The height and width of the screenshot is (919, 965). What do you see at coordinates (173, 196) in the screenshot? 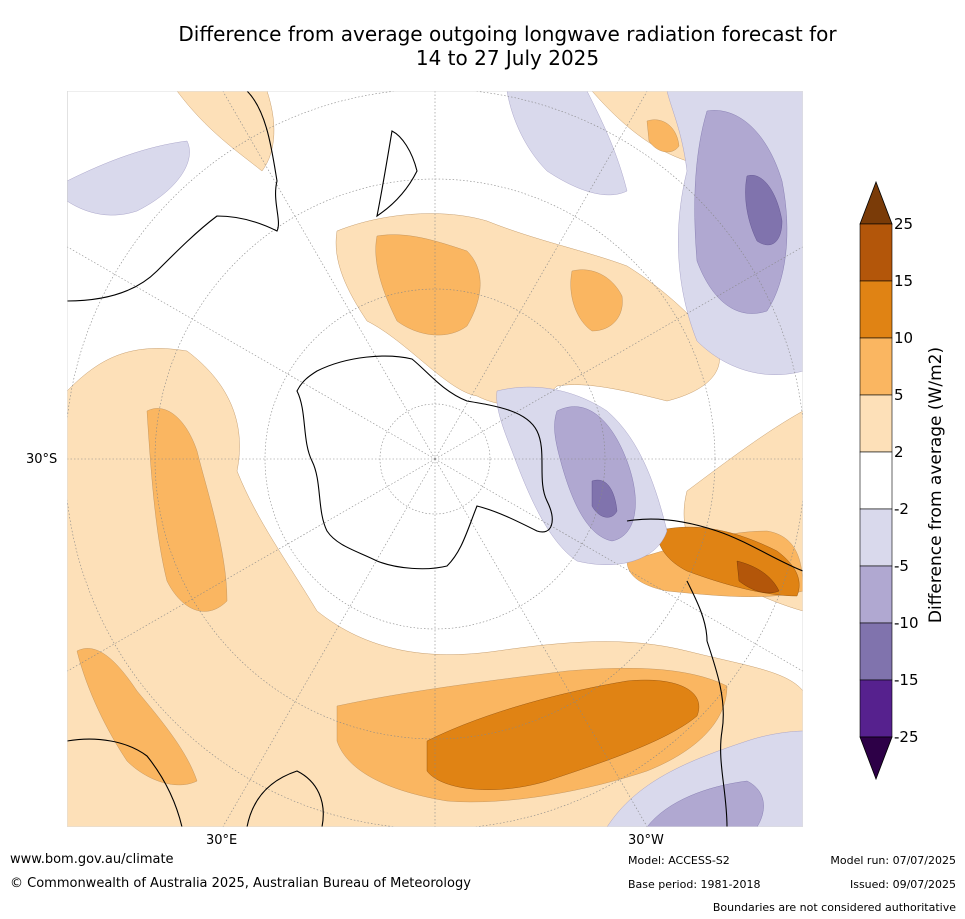
I see `australia-coast` at bounding box center [173, 196].